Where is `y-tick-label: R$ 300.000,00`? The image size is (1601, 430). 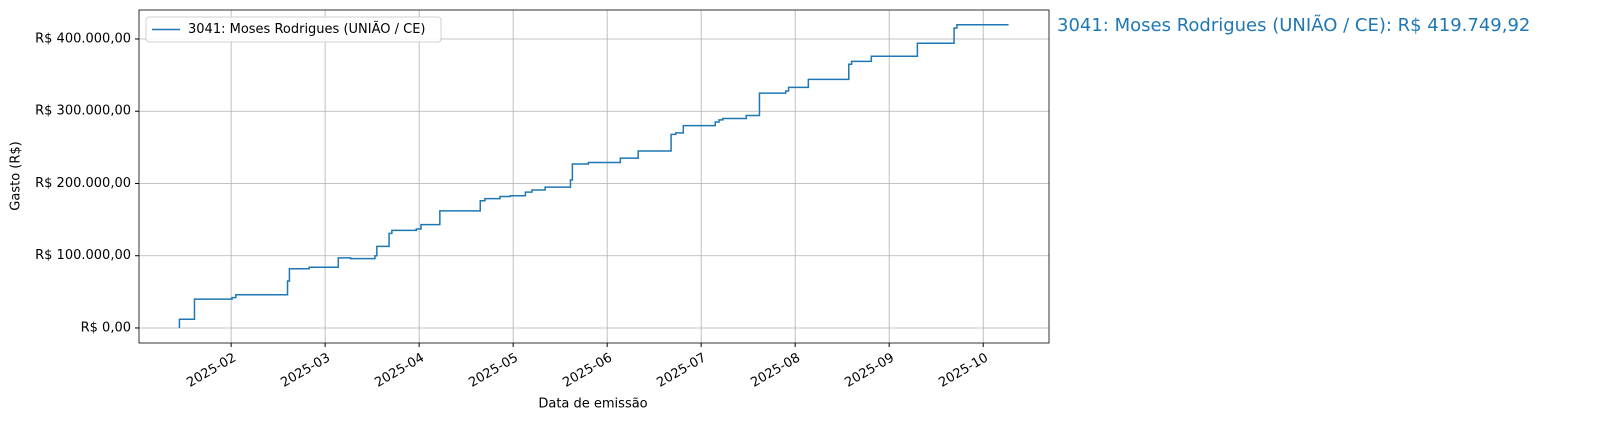
y-tick-label: R$ 300.000,00 is located at coordinates (83, 111).